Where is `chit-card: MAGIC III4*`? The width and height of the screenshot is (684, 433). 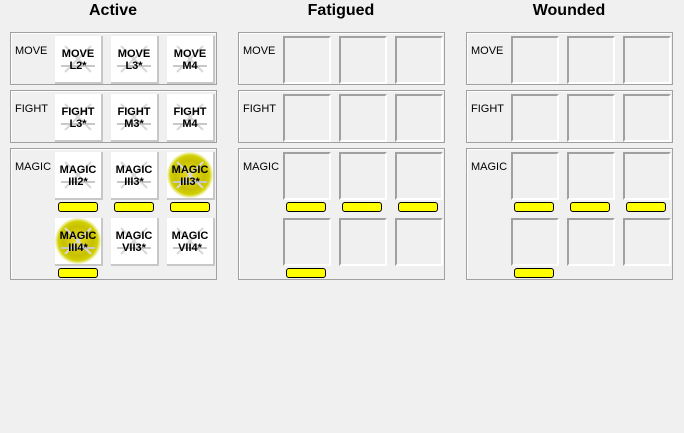
chit-card: MAGIC III4* is located at coordinates (79, 242).